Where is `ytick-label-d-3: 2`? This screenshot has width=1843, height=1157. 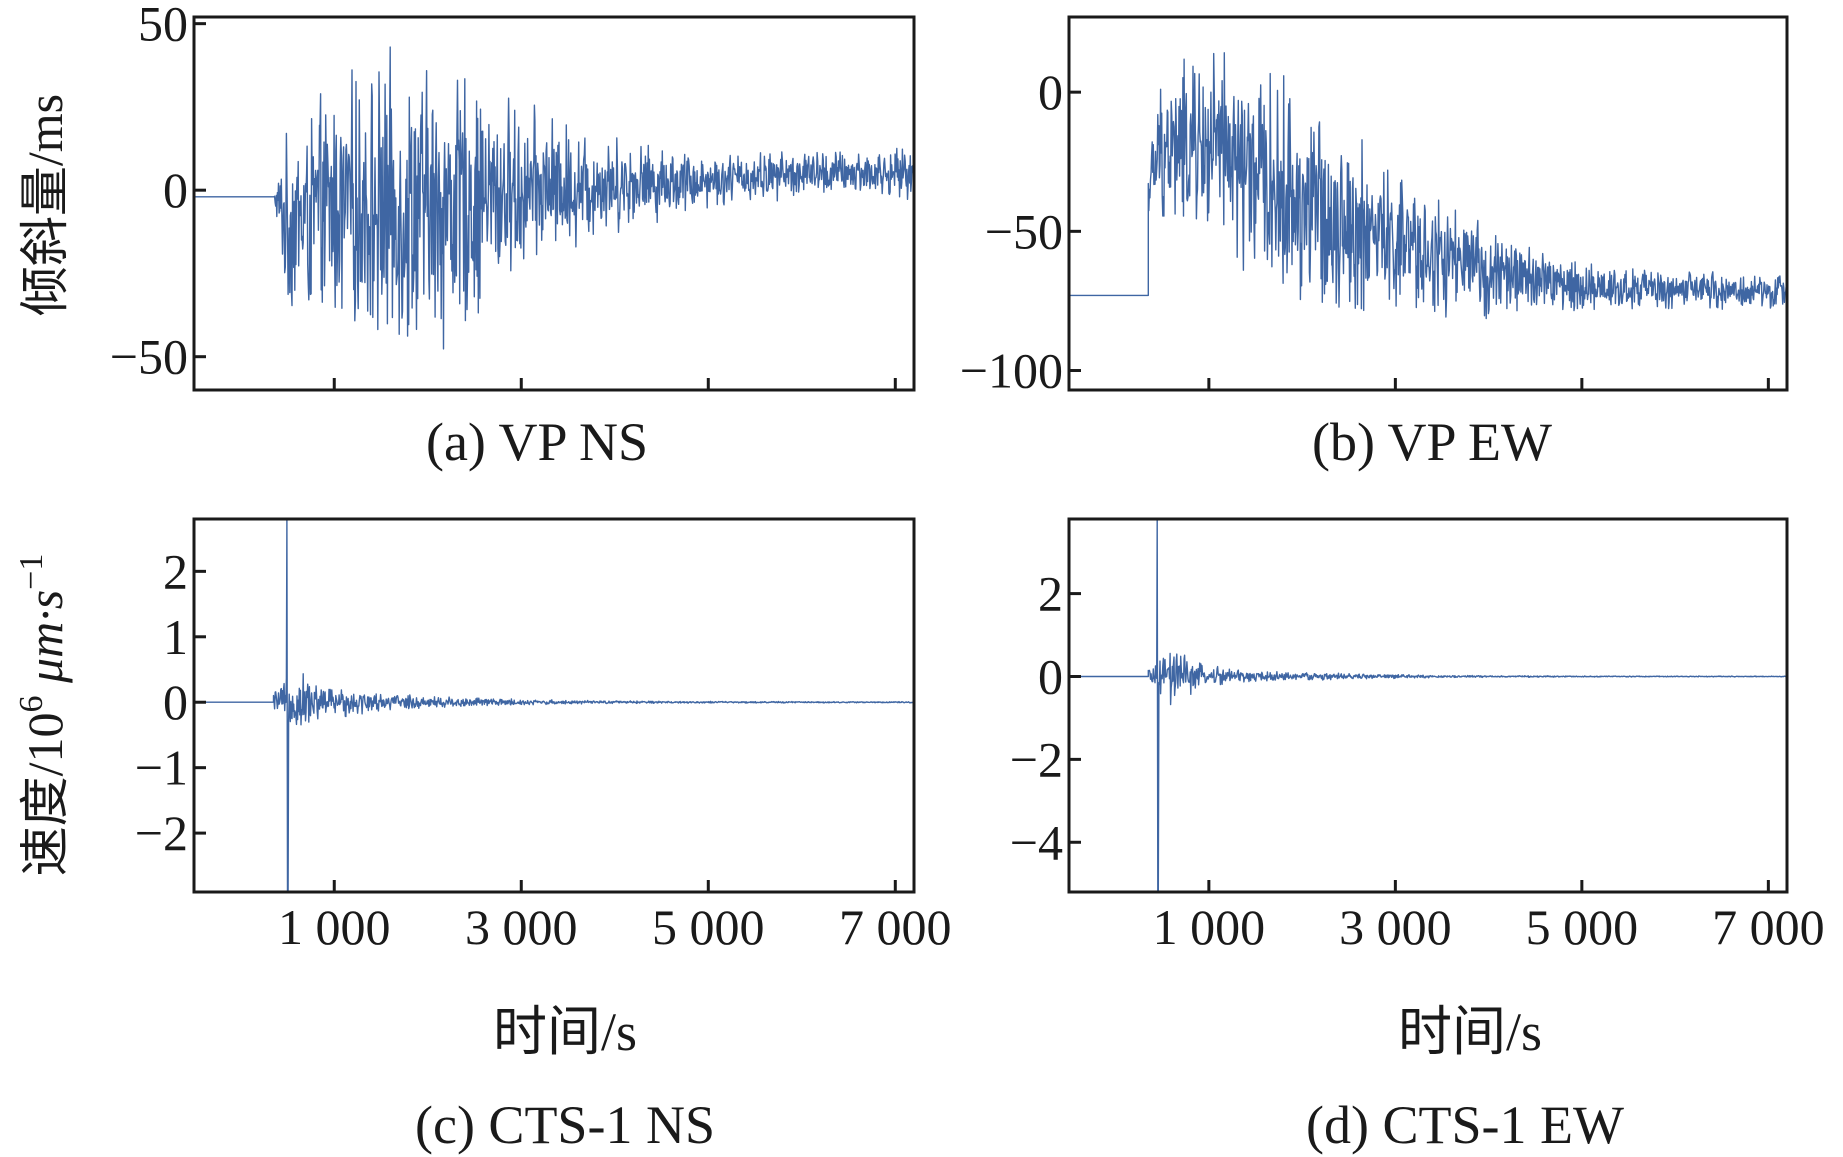
ytick-label-d-3: 2 is located at coordinates (1050, 594).